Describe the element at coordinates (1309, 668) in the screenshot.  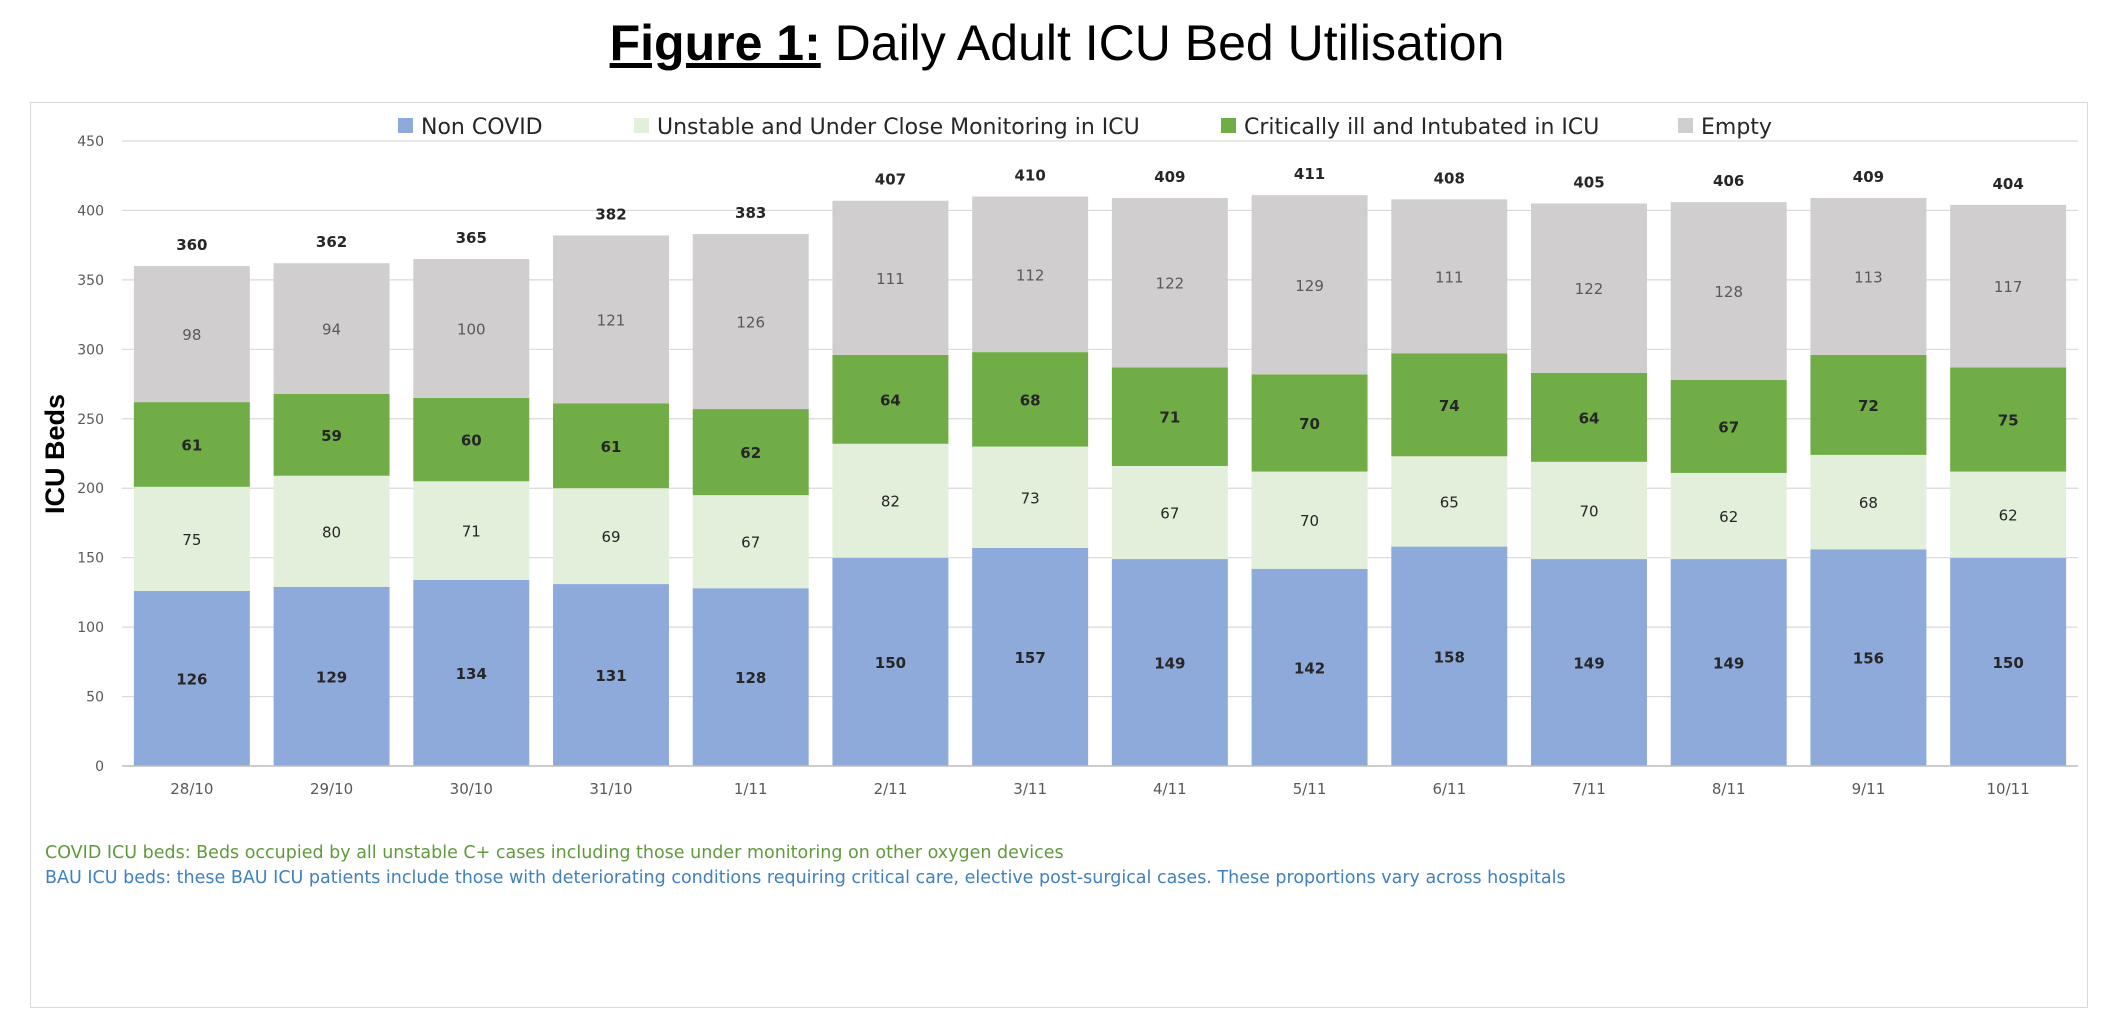
I see `data-label: 142` at that location.